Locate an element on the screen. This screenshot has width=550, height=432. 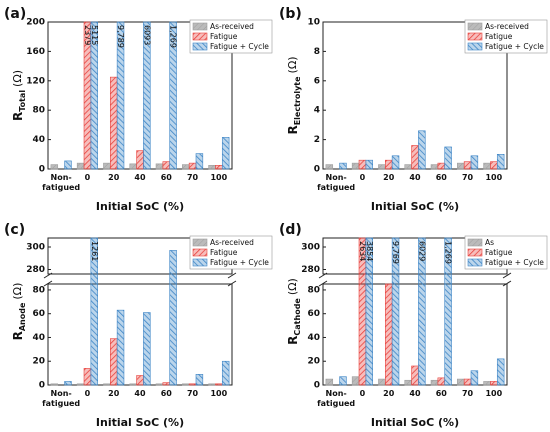
y-label-sub: Total is located at coordinates (22, 101).